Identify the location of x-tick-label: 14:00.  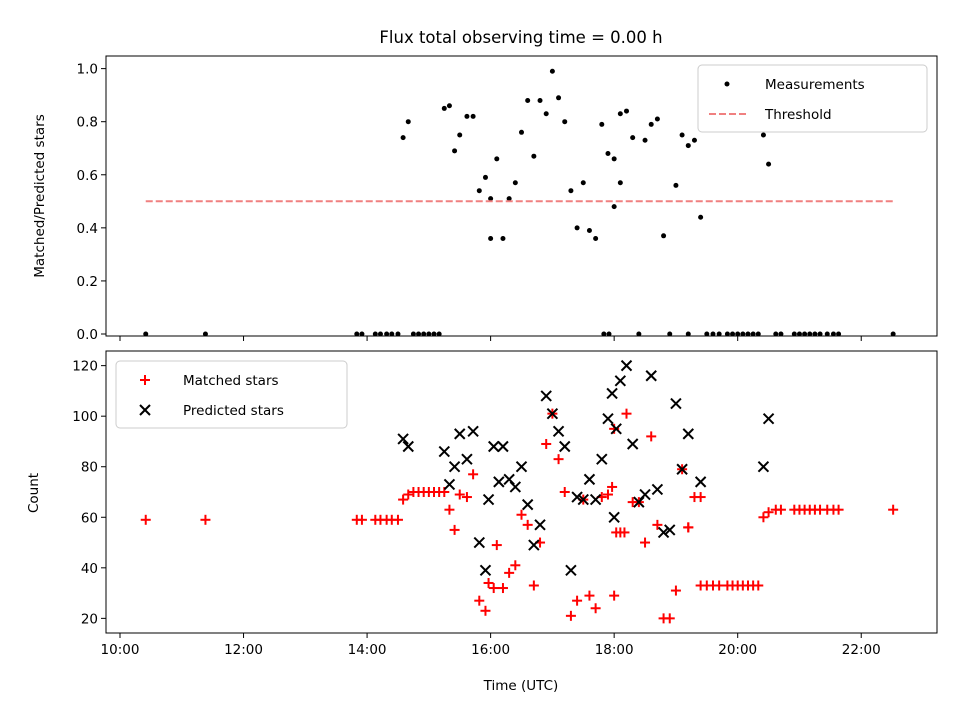
(367, 650).